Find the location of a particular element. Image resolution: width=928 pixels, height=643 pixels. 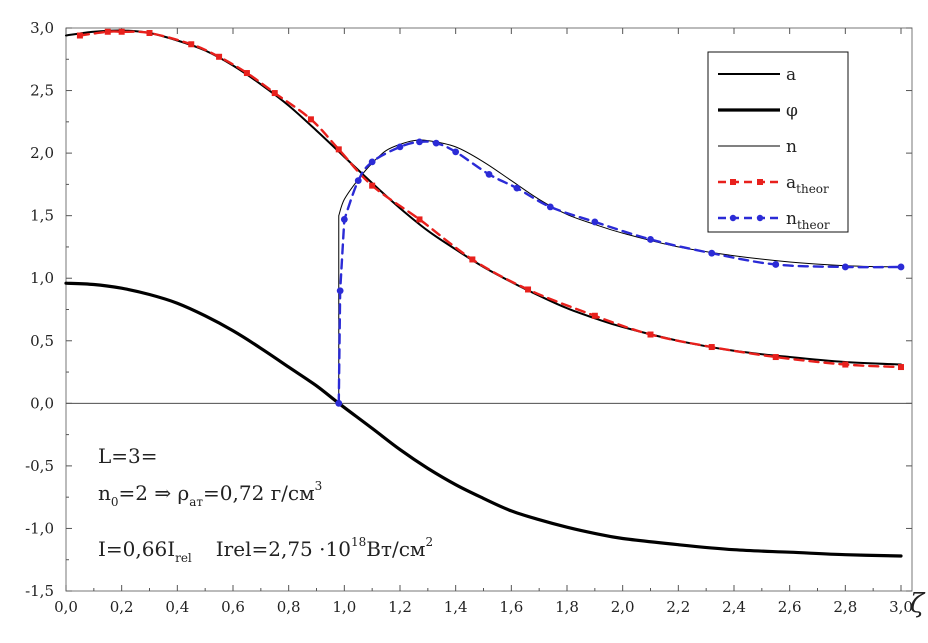

legend: aφn atheor ntheor is located at coordinates (778, 142).